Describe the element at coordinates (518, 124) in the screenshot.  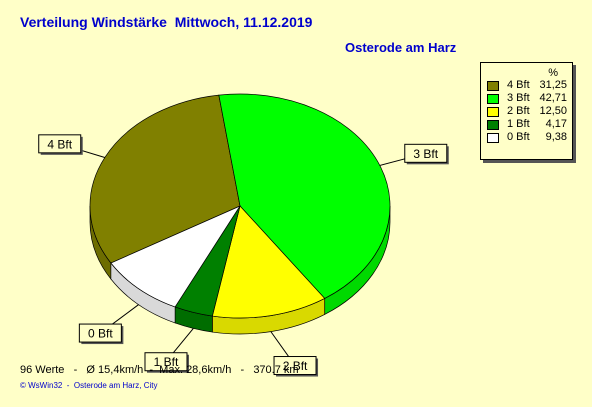
I see `legend-label: 1 Bft` at that location.